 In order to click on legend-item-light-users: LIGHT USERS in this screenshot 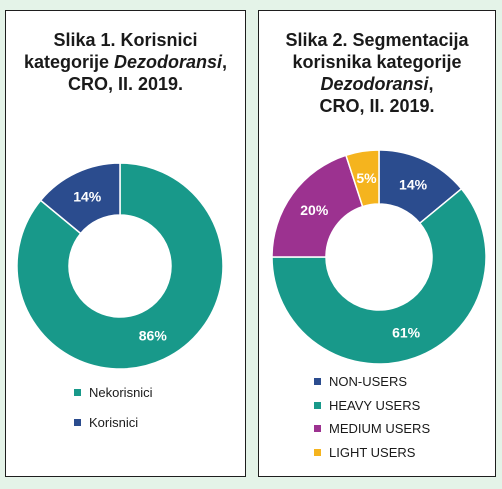, I will do `click(372, 453)`.